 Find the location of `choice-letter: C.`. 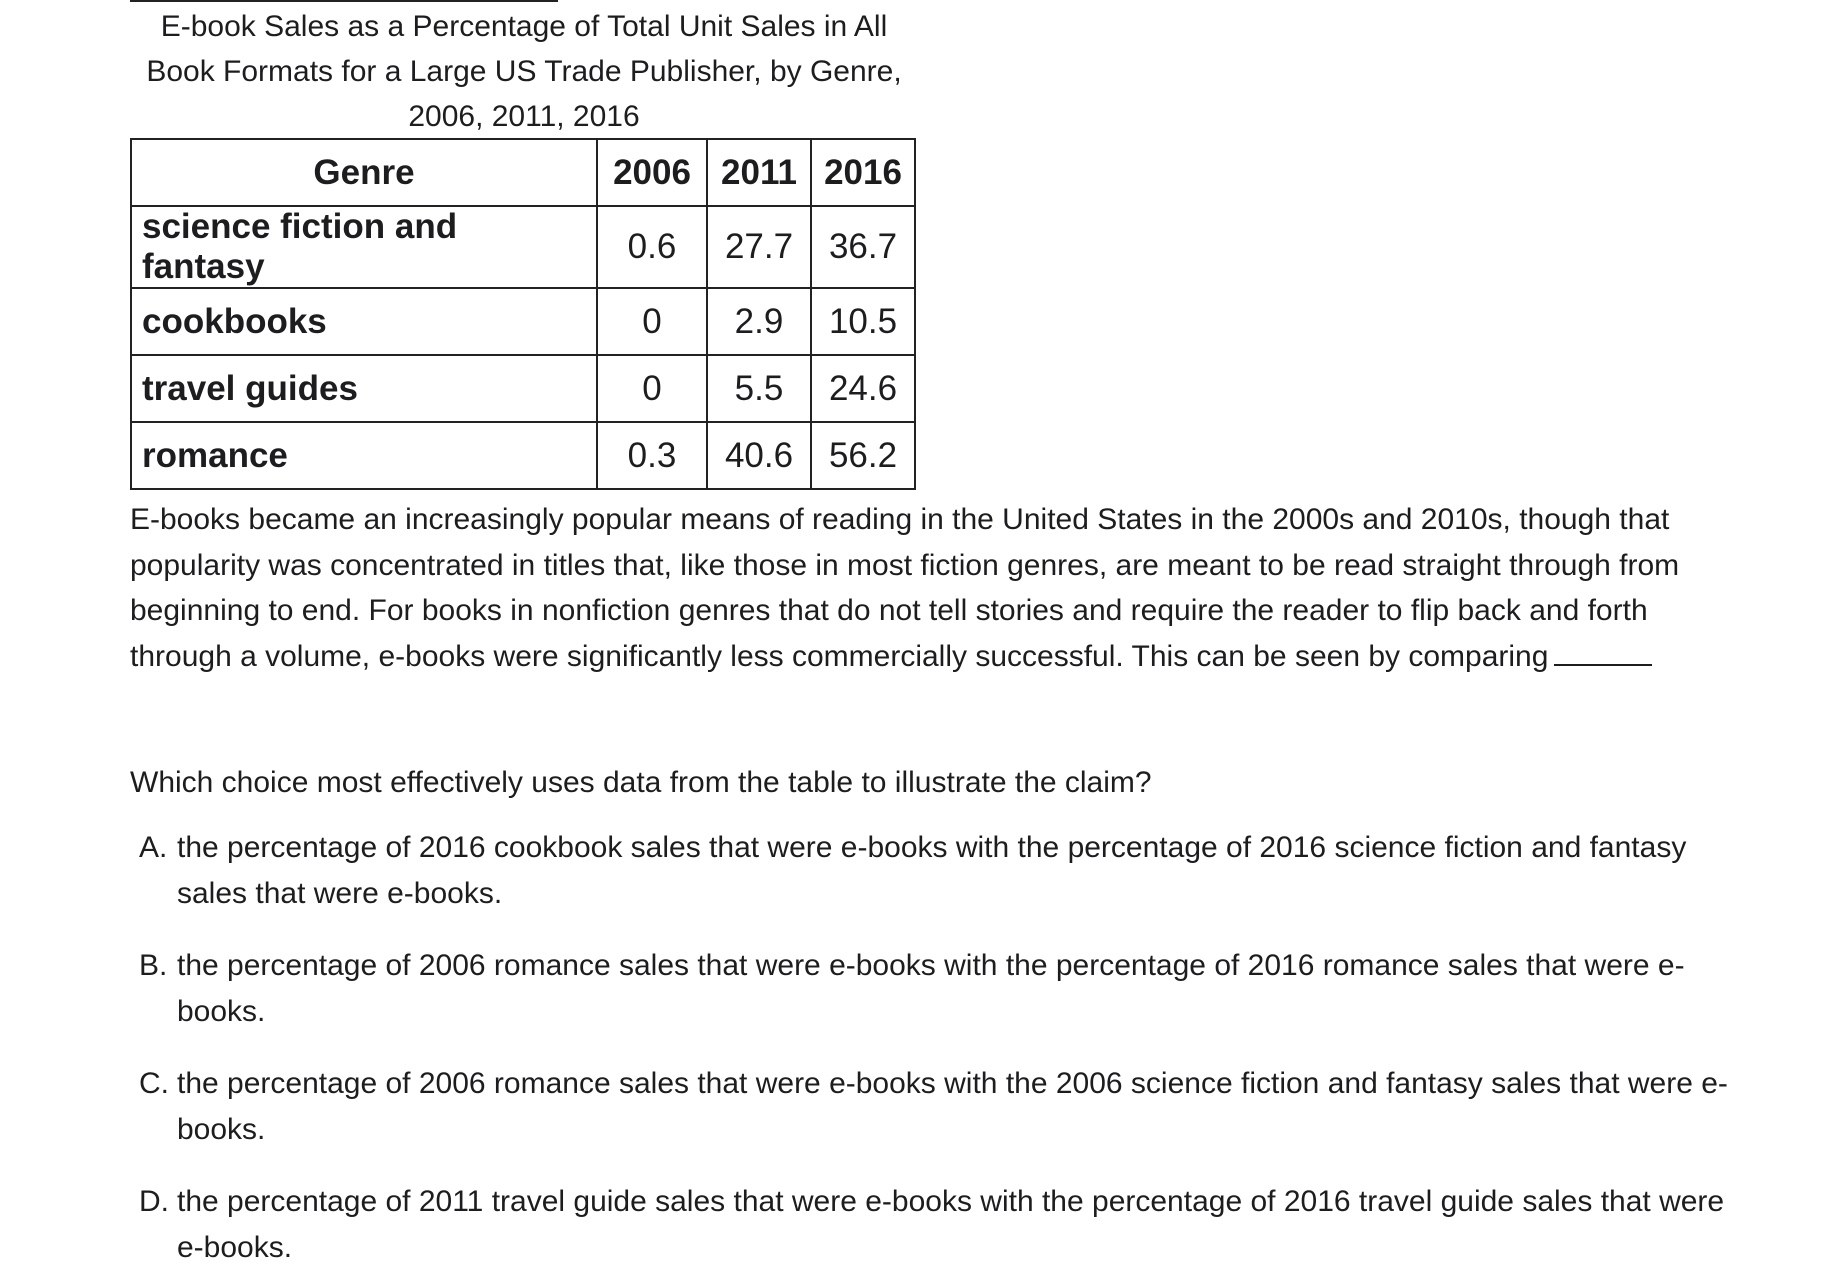

choice-letter: C. is located at coordinates (154, 1083).